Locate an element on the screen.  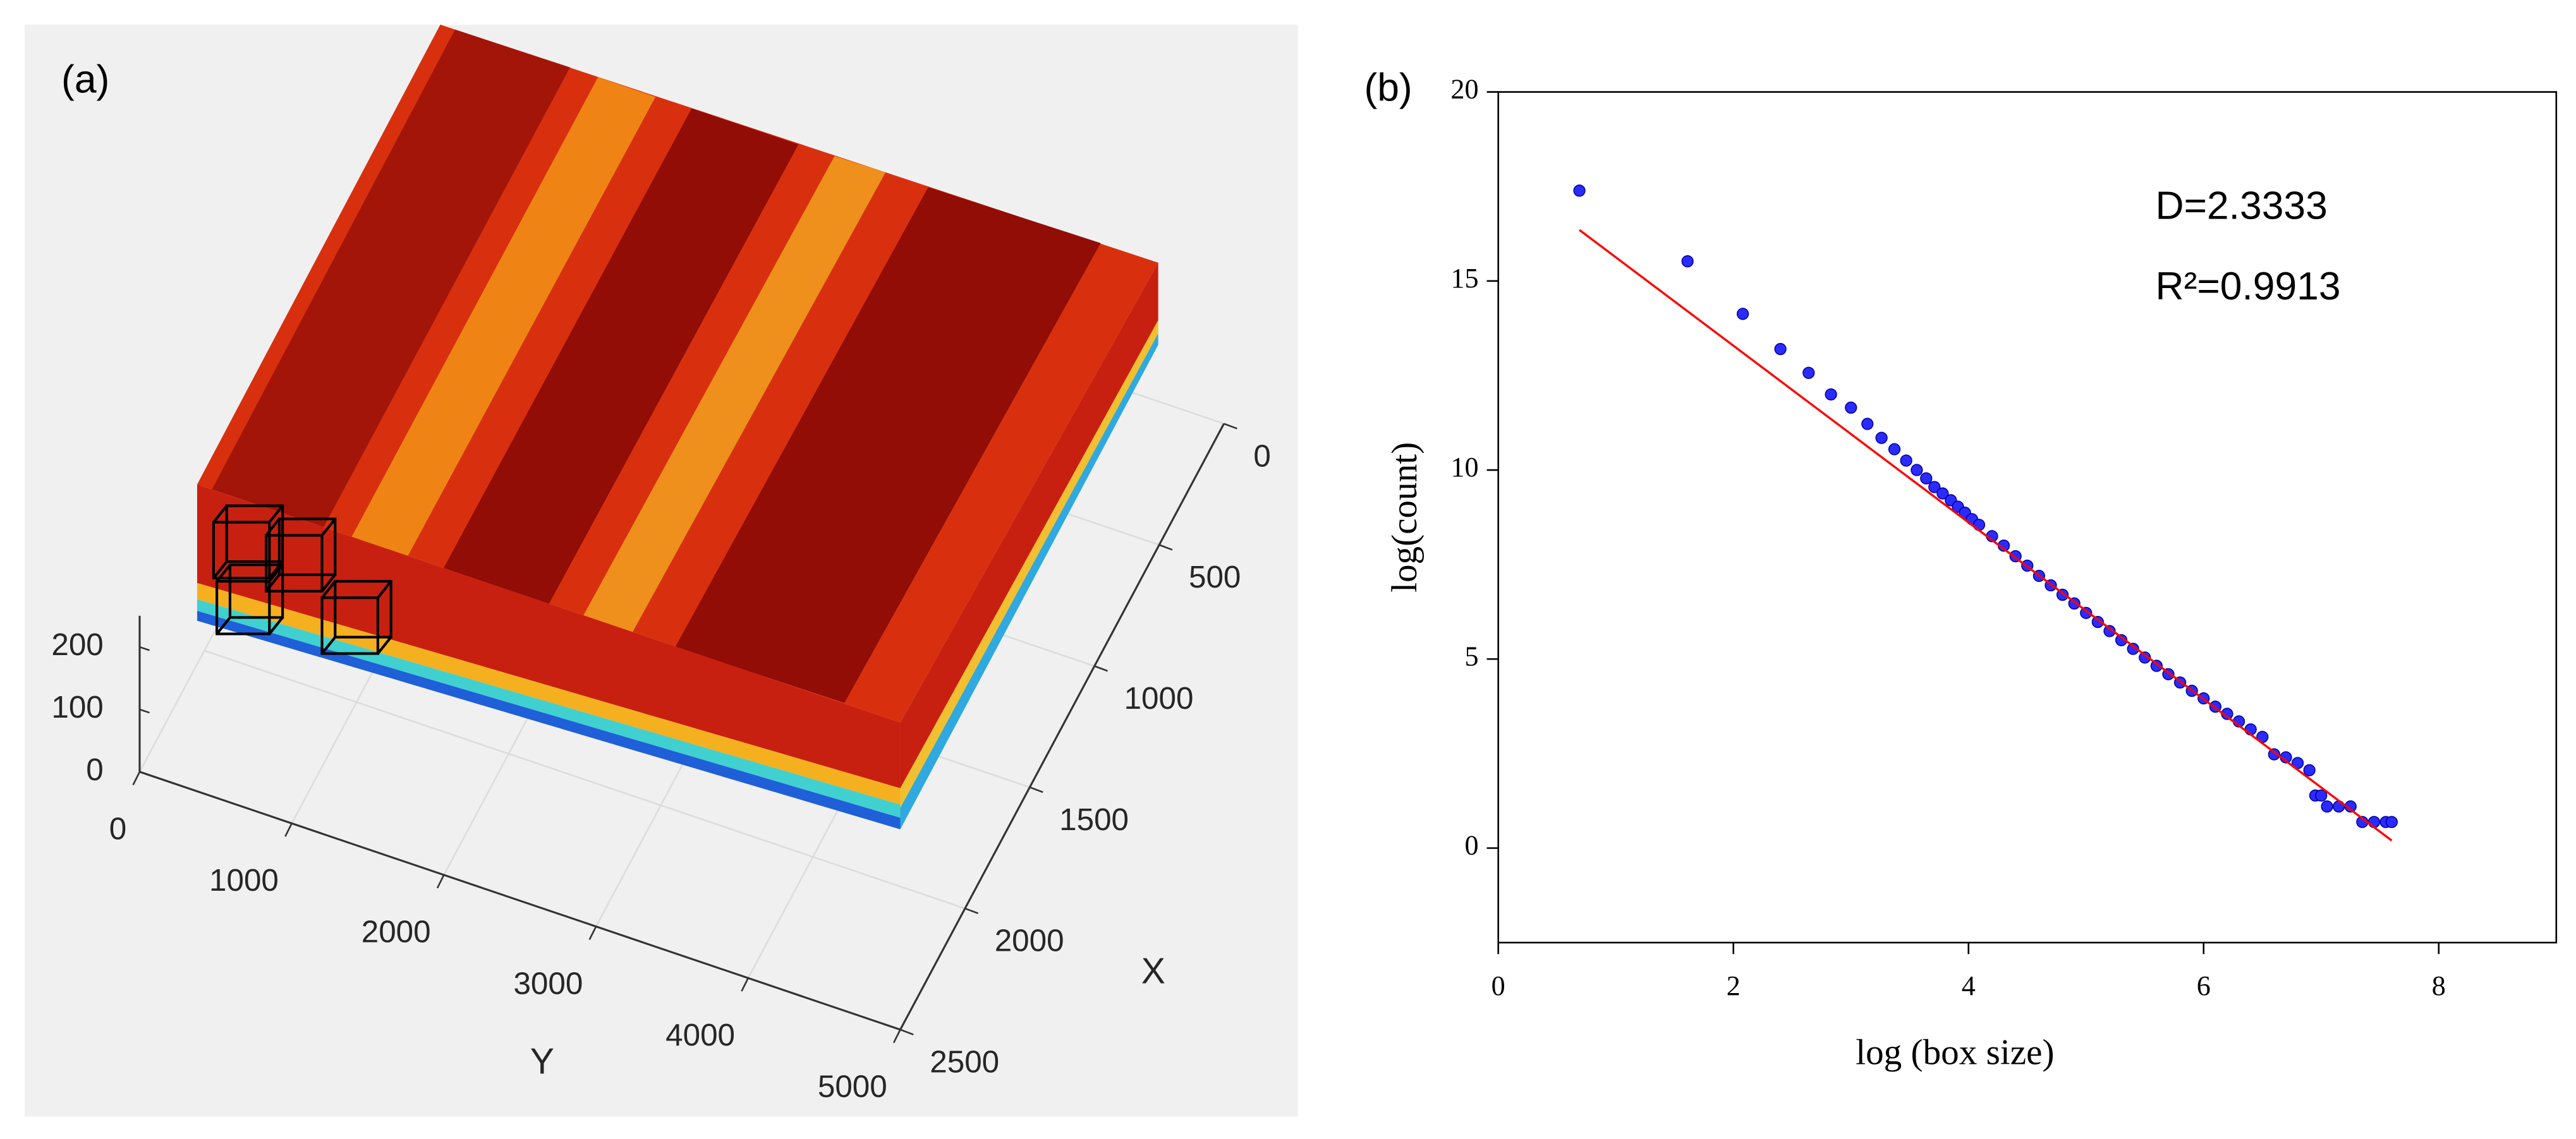
y-tick-label: 1000 is located at coordinates (244, 880).